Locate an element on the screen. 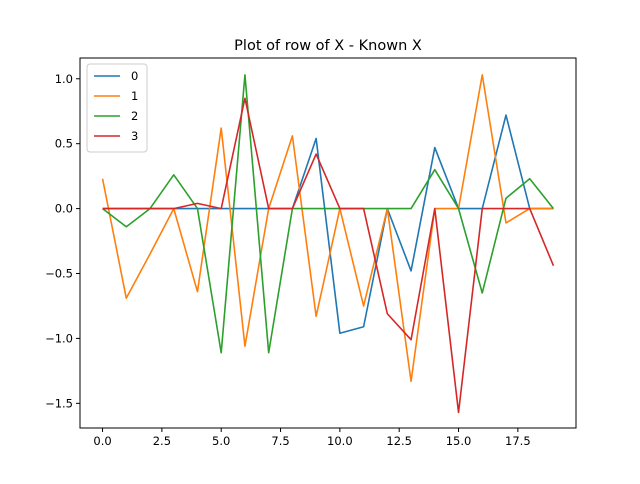 The height and width of the screenshot is (484, 640). x-tick-label: 15.0 is located at coordinates (459, 441).